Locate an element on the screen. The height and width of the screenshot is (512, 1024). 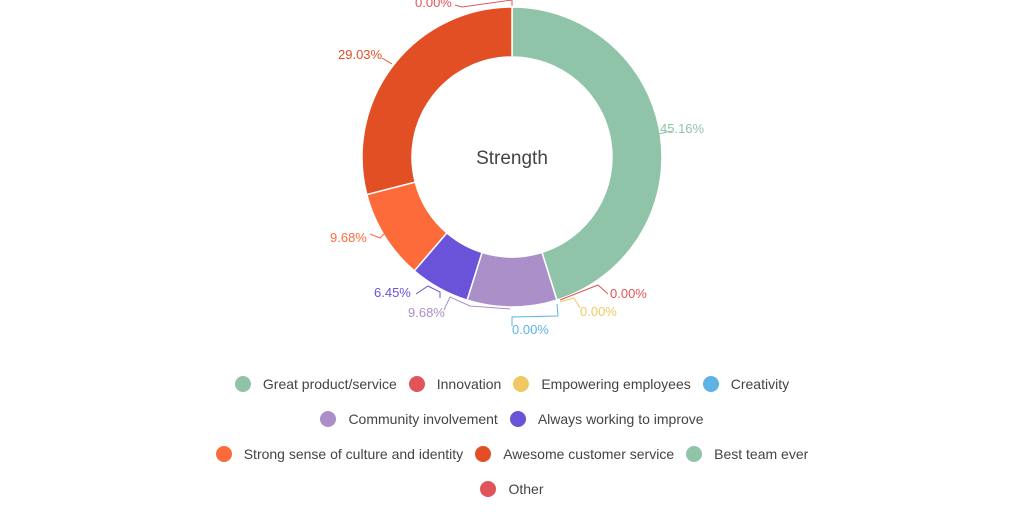
legend-item-always-improve: Always working to improve is located at coordinates (606, 418).